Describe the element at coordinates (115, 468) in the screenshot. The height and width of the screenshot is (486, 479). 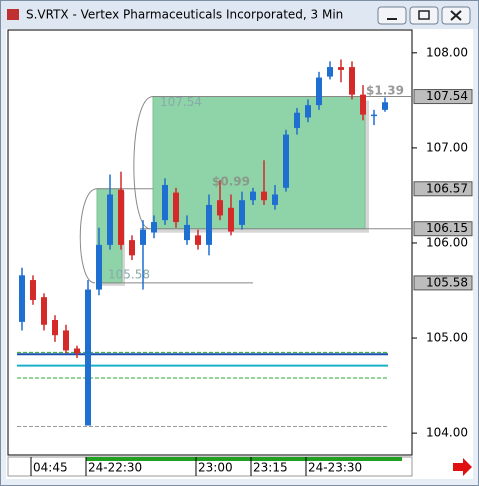
I see `x-tick-label: 24-22:30` at that location.